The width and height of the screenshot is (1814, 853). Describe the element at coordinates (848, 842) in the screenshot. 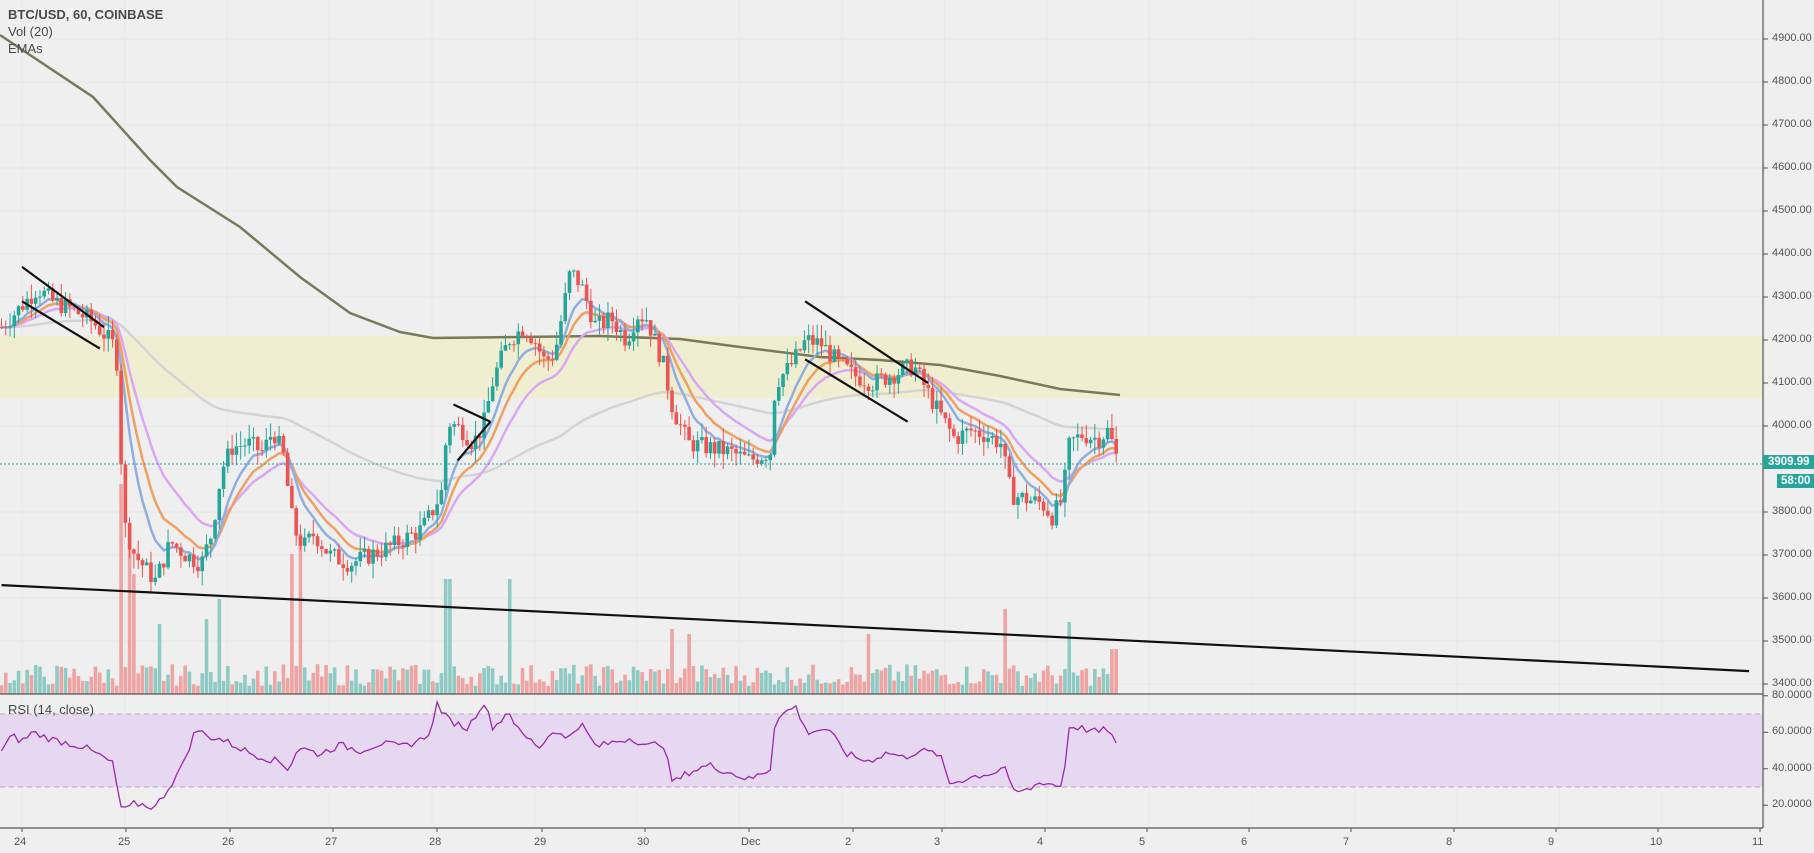

I see `time-axis-label: 2` at that location.